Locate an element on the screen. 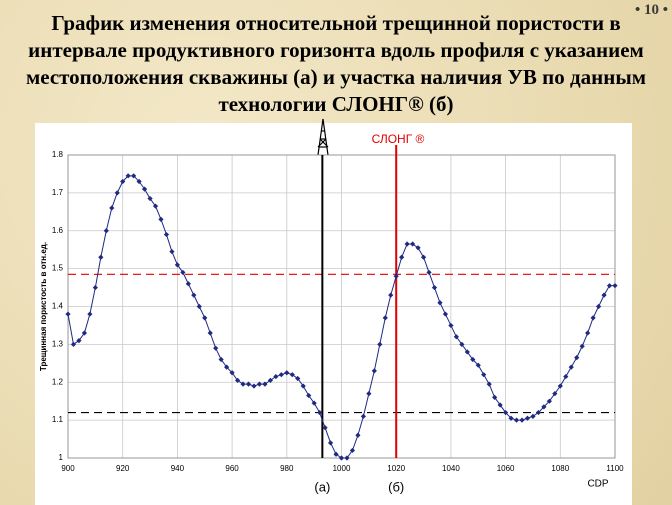 The image size is (672, 505). y-tick-label: 1.8 is located at coordinates (58, 154).